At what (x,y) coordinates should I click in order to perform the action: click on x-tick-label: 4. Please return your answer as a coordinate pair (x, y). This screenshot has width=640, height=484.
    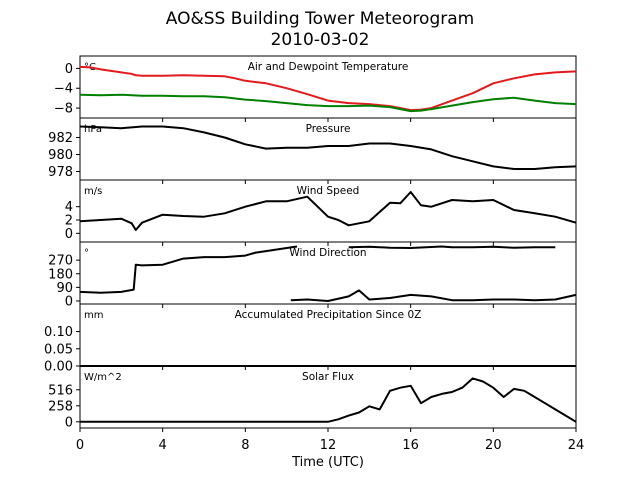
    Looking at the image, I should click on (163, 445).